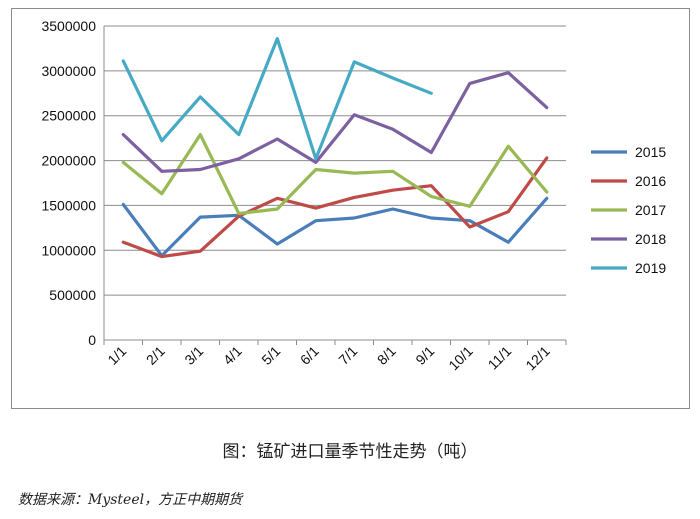 This screenshot has width=700, height=519. What do you see at coordinates (335, 174) in the screenshot?
I see `series-line-2017` at bounding box center [335, 174].